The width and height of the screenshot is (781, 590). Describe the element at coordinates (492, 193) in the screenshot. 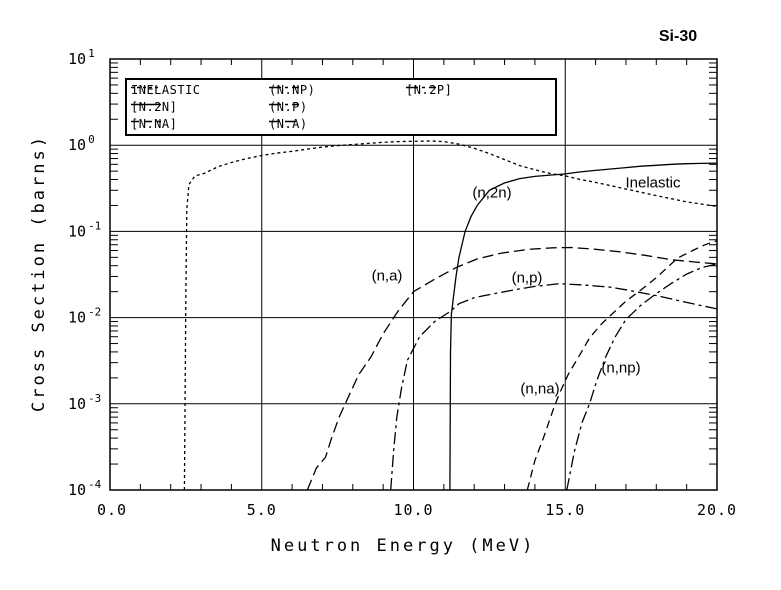

I see `curve-label: (n,2n)` at that location.